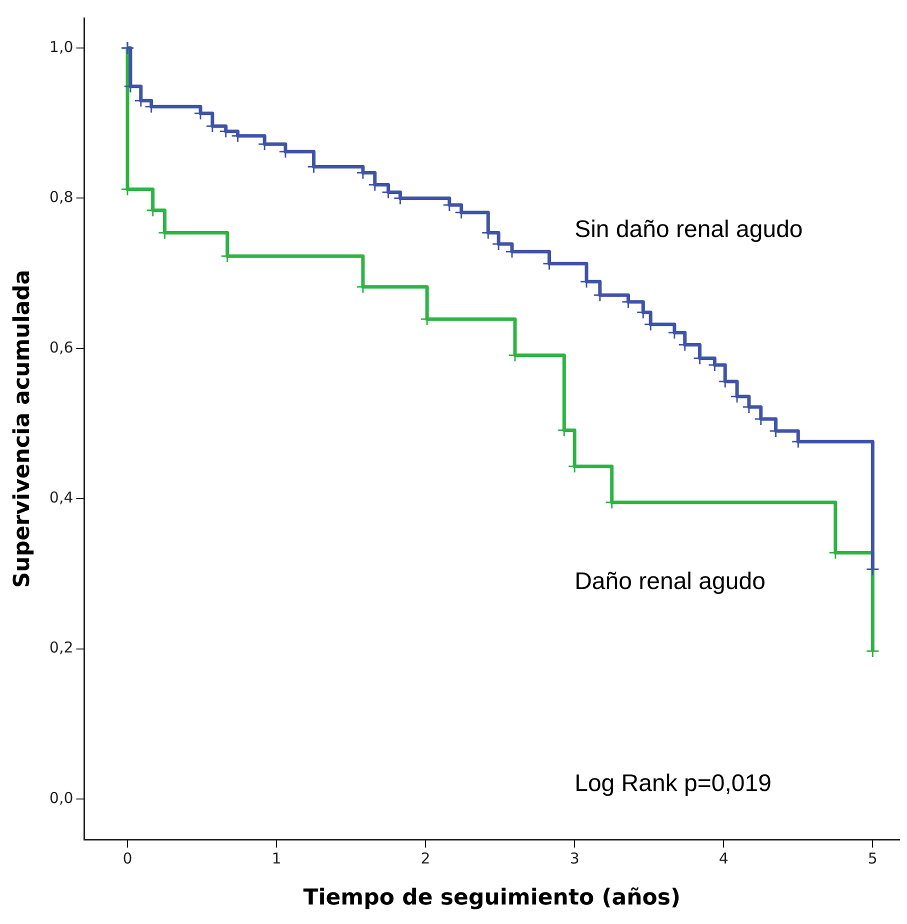 The height and width of the screenshot is (924, 907). Describe the element at coordinates (61, 47) in the screenshot. I see `y-tick-label: 1,0` at that location.